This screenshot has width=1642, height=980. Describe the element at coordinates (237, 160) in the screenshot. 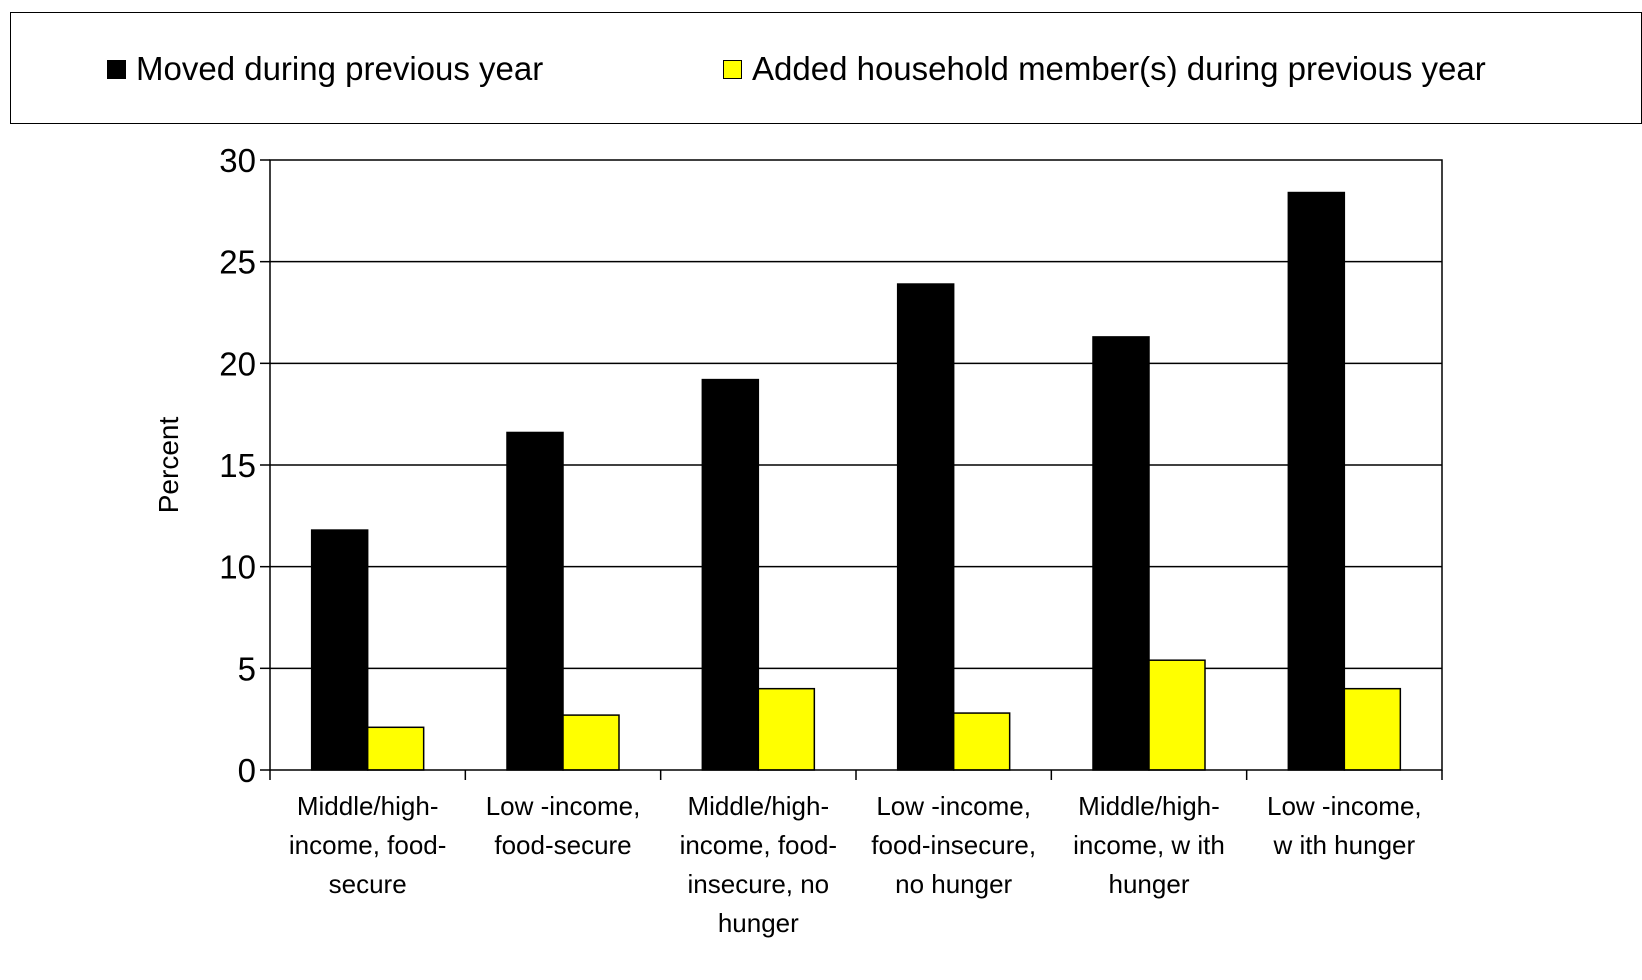

I see `y-tick-label-30: 30` at that location.